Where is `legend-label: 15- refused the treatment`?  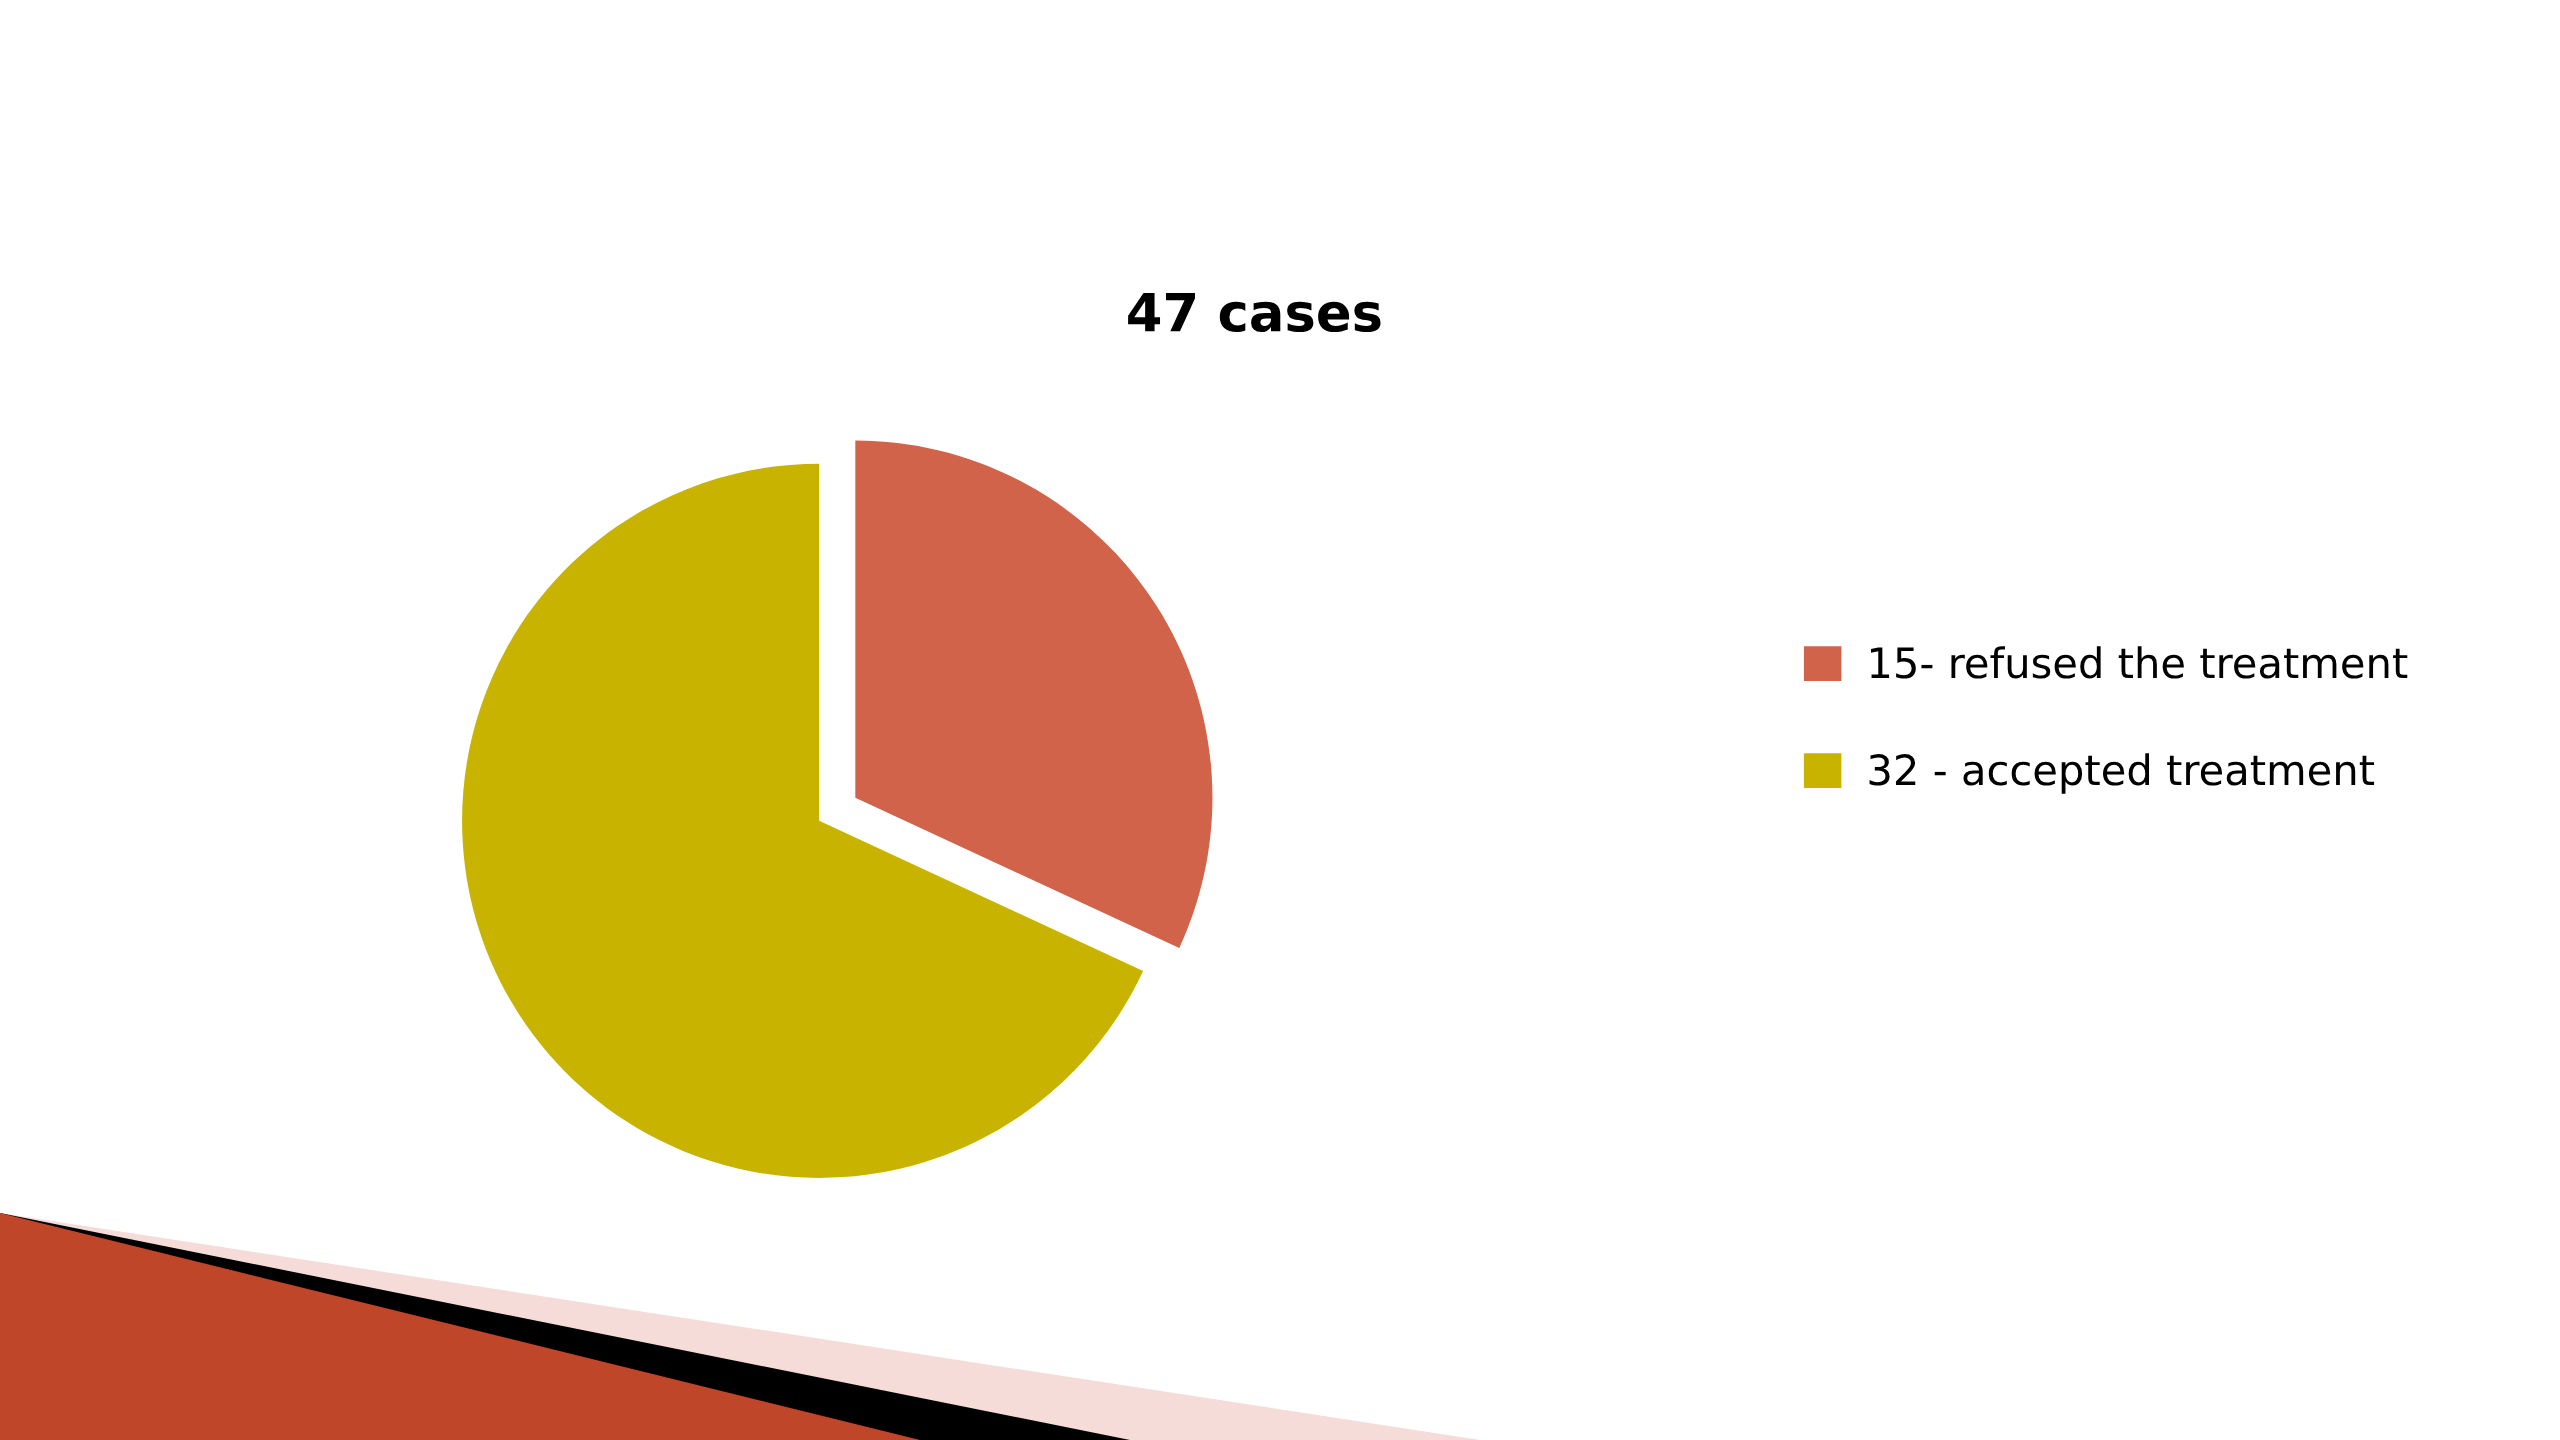 legend-label: 15- refused the treatment is located at coordinates (2139, 662).